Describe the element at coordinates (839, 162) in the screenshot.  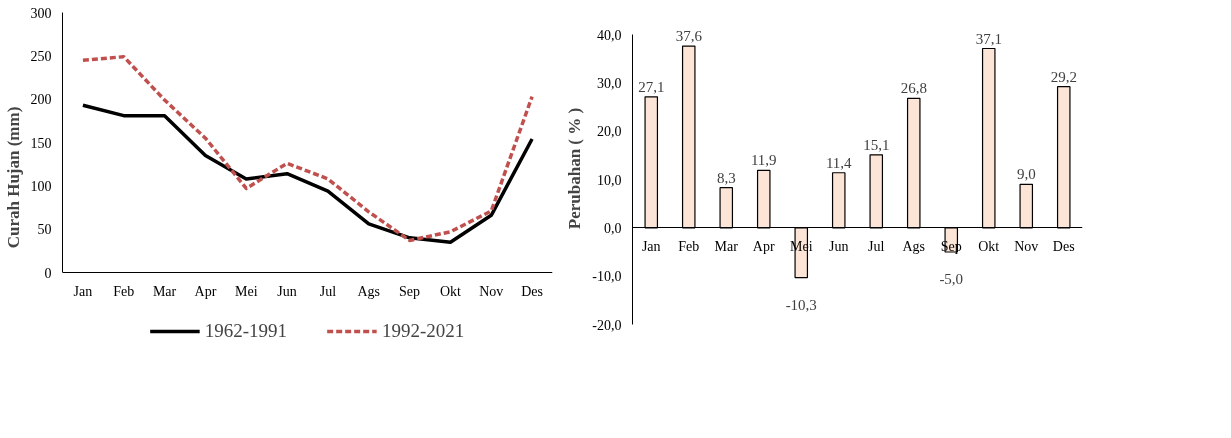
I see `data-label: 11,4` at that location.